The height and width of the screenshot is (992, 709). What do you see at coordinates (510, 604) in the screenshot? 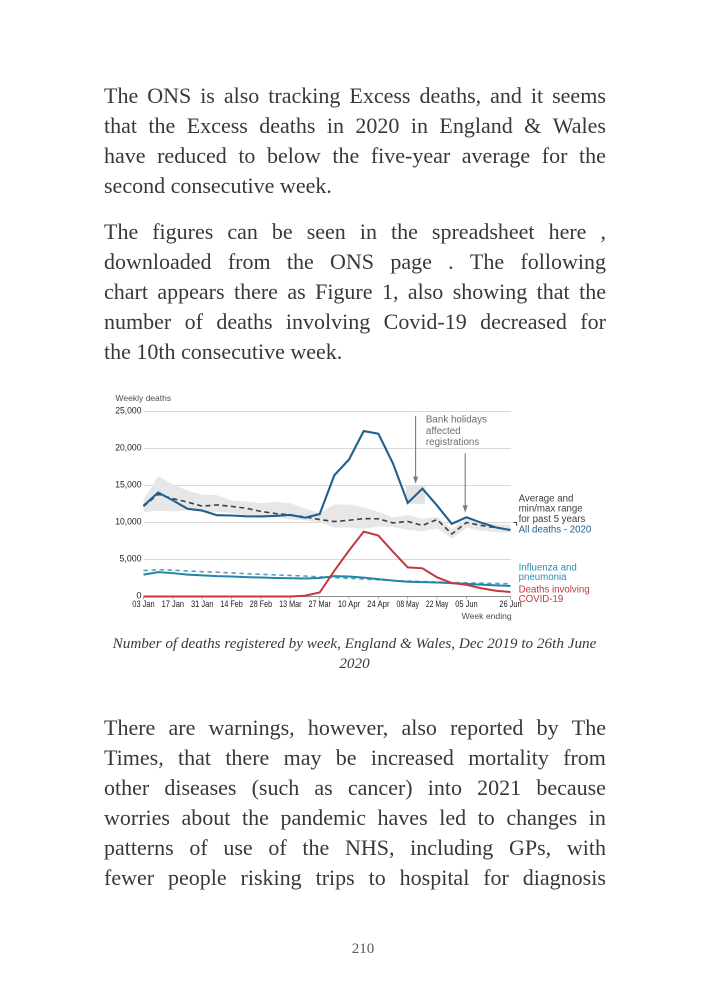
I see `svg-text: 26 Jun` at bounding box center [510, 604].